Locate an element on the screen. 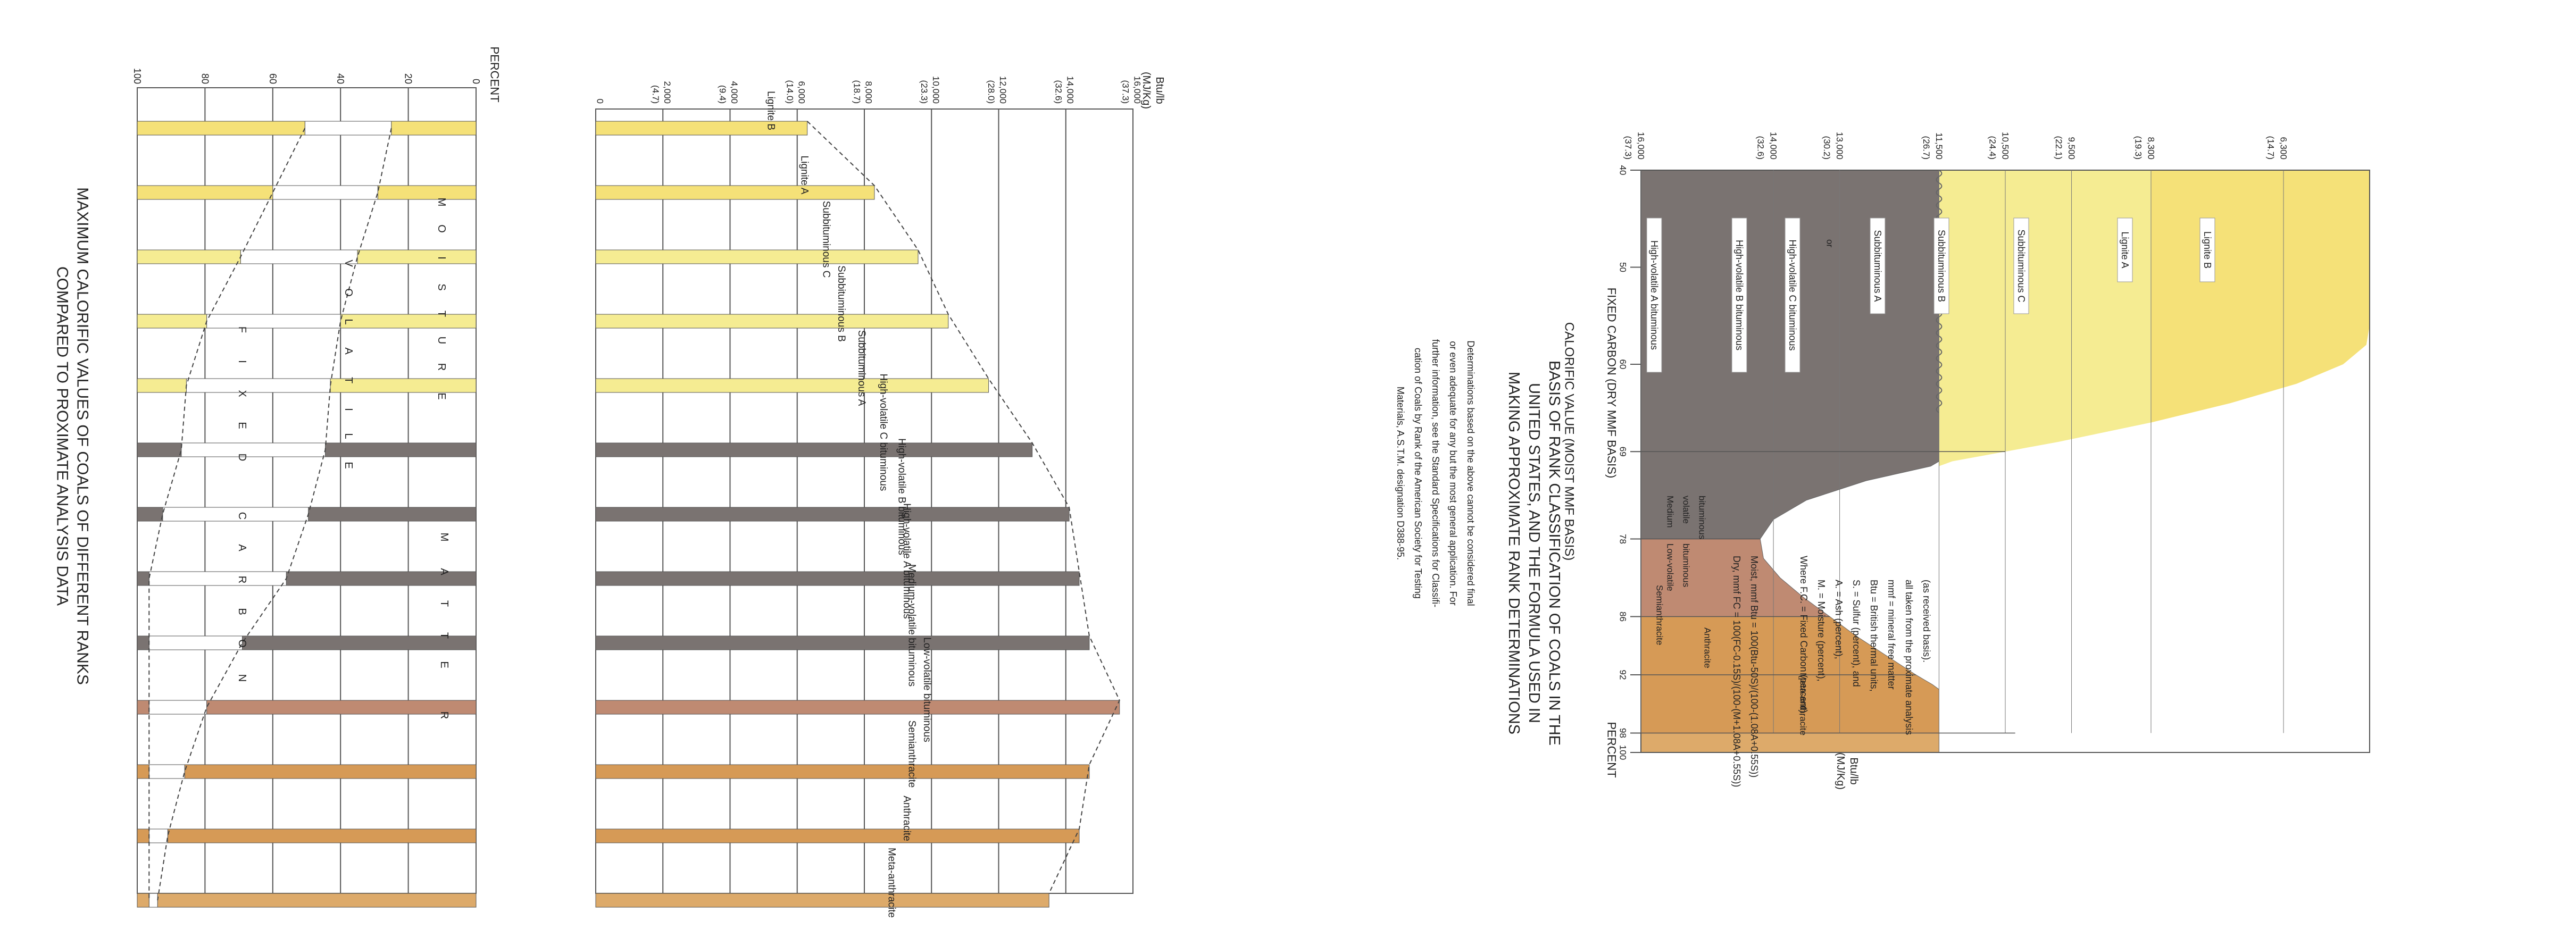 The image size is (2576, 929). calorific-tick-label-mj: (23.3) is located at coordinates (924, 92).